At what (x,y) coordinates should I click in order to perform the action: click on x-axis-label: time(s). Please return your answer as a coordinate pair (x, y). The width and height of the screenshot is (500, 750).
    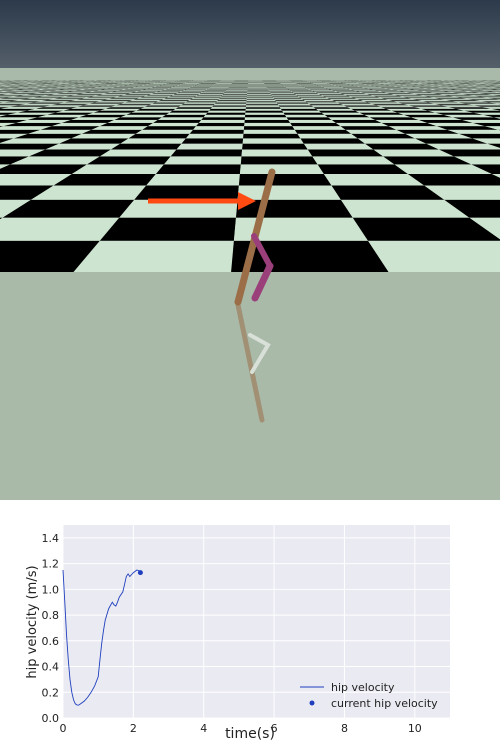
    Looking at the image, I should click on (250, 734).